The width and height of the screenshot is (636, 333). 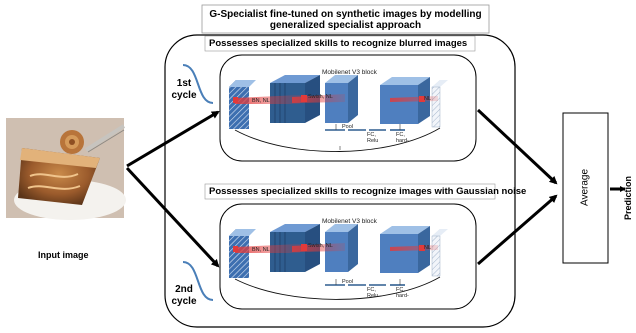 I want to click on block-title-2: Mobilenet V3 block, so click(x=349, y=221).